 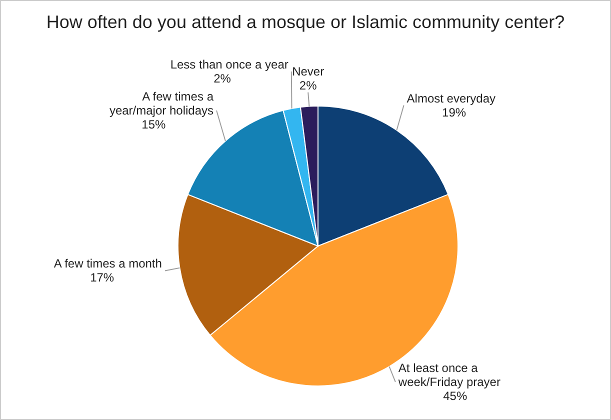 What do you see at coordinates (451, 98) in the screenshot?
I see `slice-label: Almost everyday` at bounding box center [451, 98].